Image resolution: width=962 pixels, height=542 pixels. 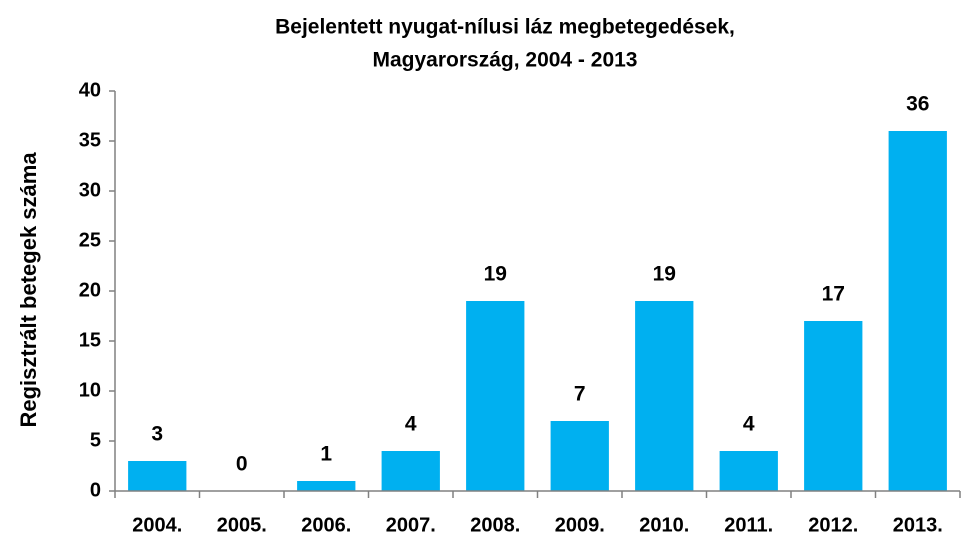 What do you see at coordinates (157, 434) in the screenshot?
I see `data-label: 3` at bounding box center [157, 434].